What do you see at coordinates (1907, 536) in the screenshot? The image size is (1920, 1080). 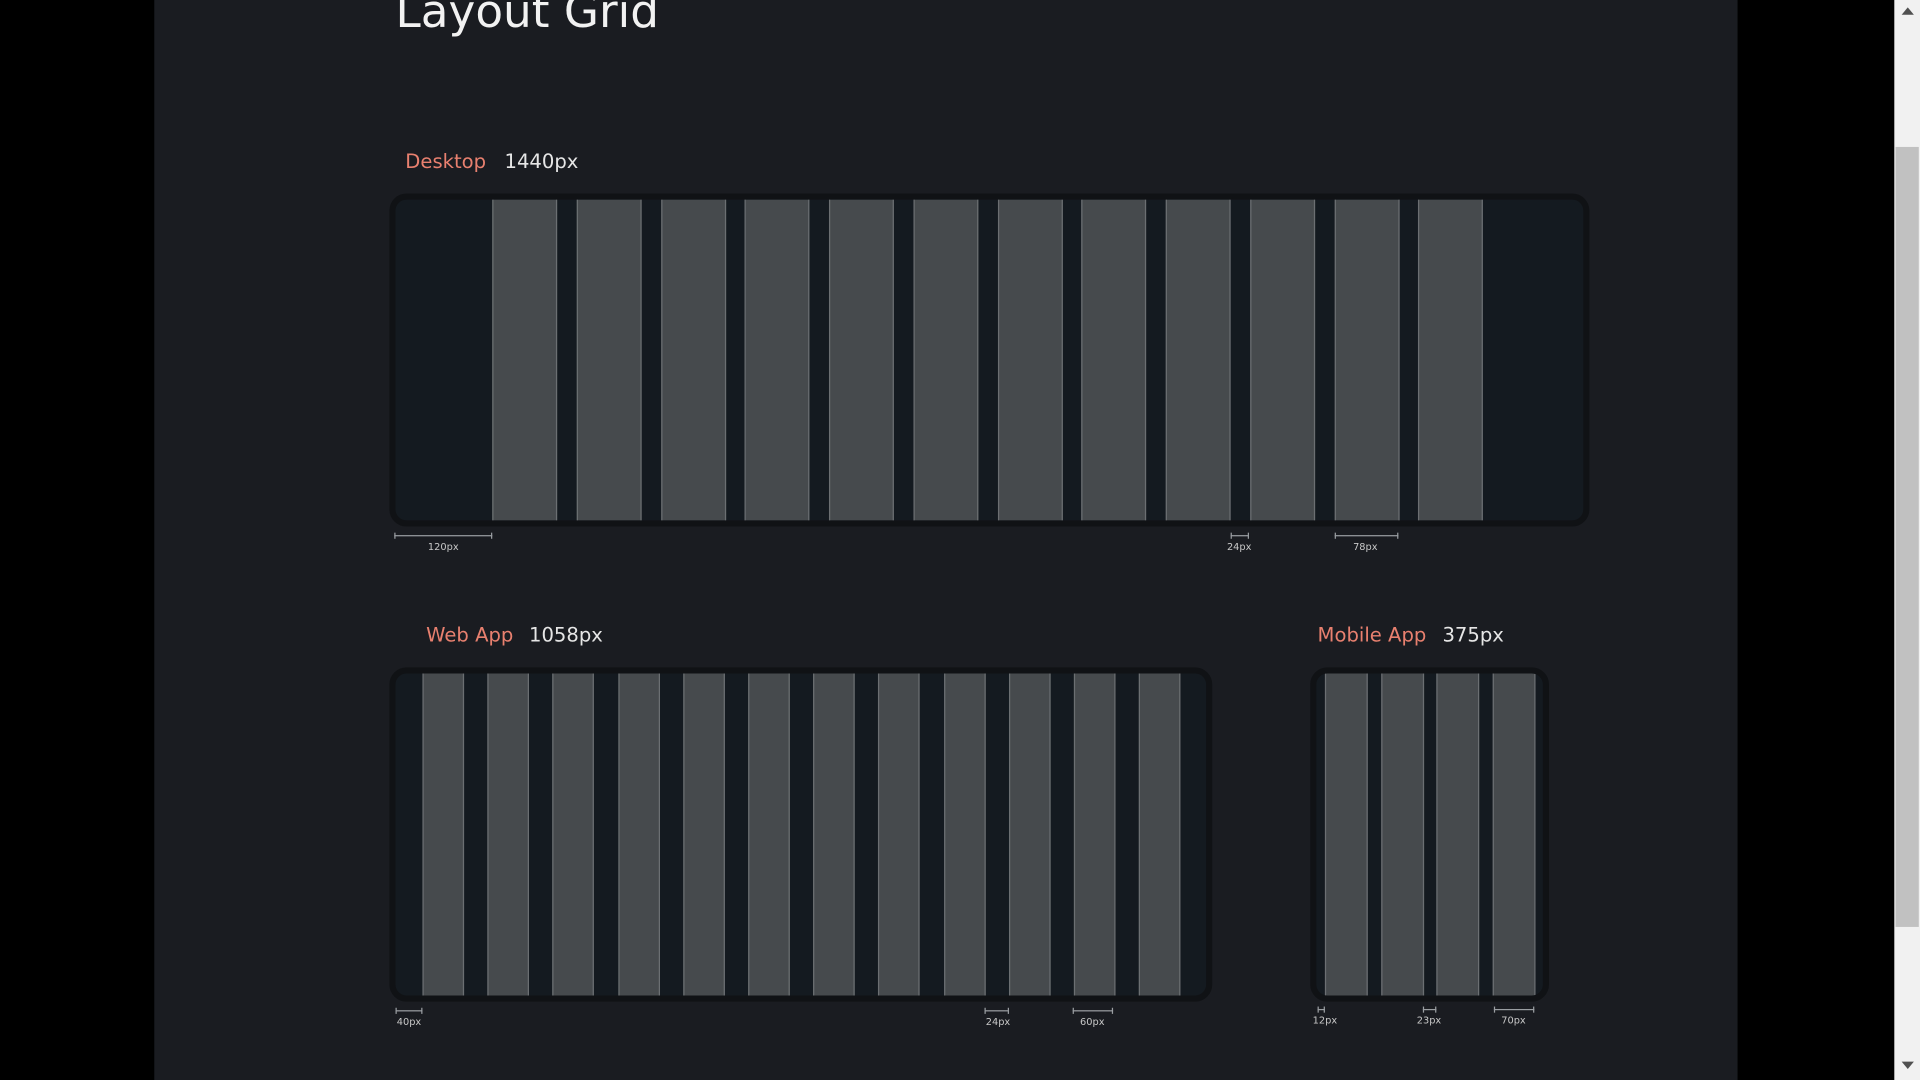 I see `scroll-thumb` at bounding box center [1907, 536].